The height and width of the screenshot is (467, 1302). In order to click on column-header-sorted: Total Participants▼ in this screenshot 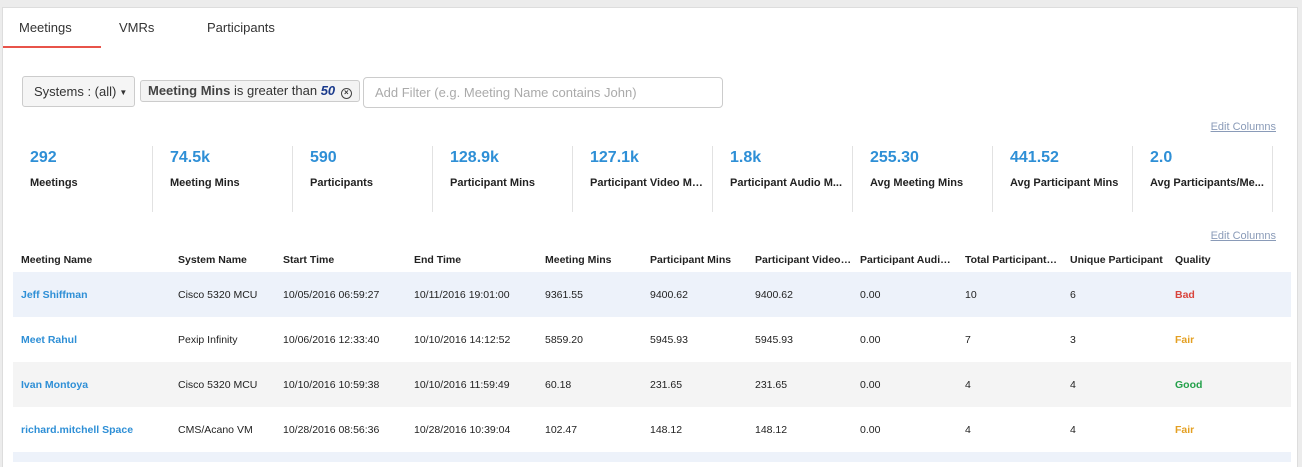, I will do `click(1009, 261)`.